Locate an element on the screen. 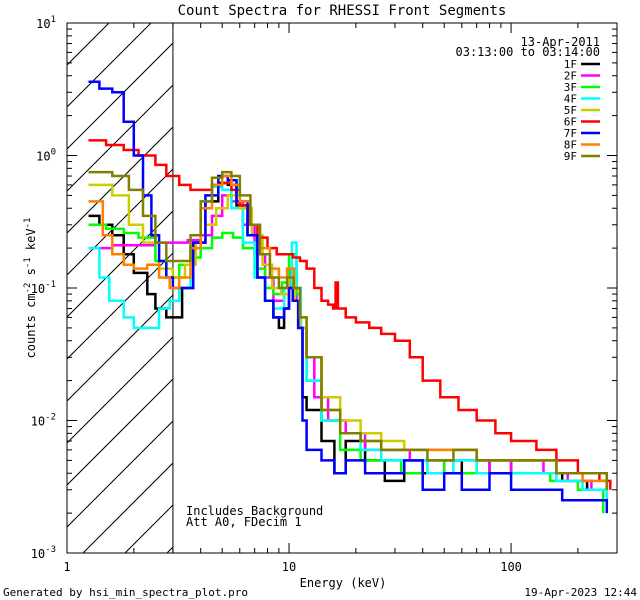 This screenshot has width=640, height=600. legend-label-3f: 3F is located at coordinates (570, 87).